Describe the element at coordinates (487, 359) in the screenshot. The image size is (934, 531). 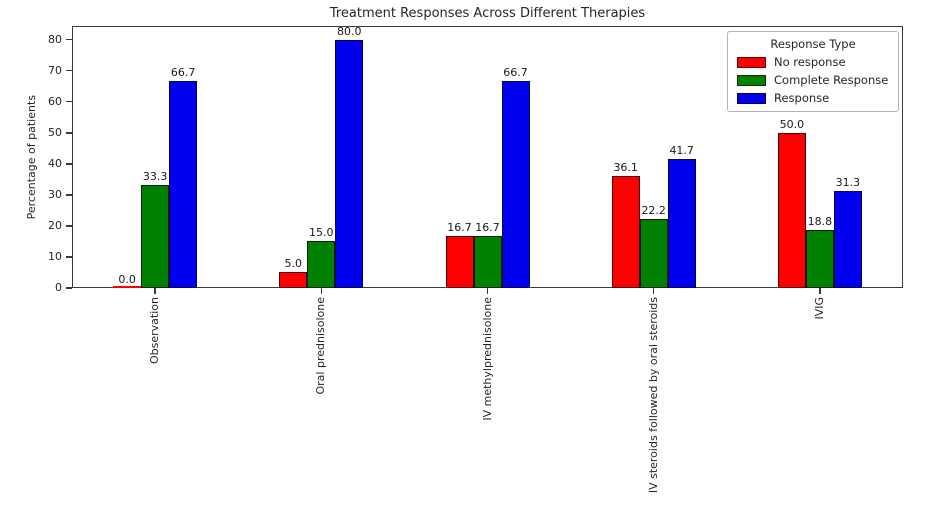
I see `x-tick-label: IV methylprednisolone` at that location.